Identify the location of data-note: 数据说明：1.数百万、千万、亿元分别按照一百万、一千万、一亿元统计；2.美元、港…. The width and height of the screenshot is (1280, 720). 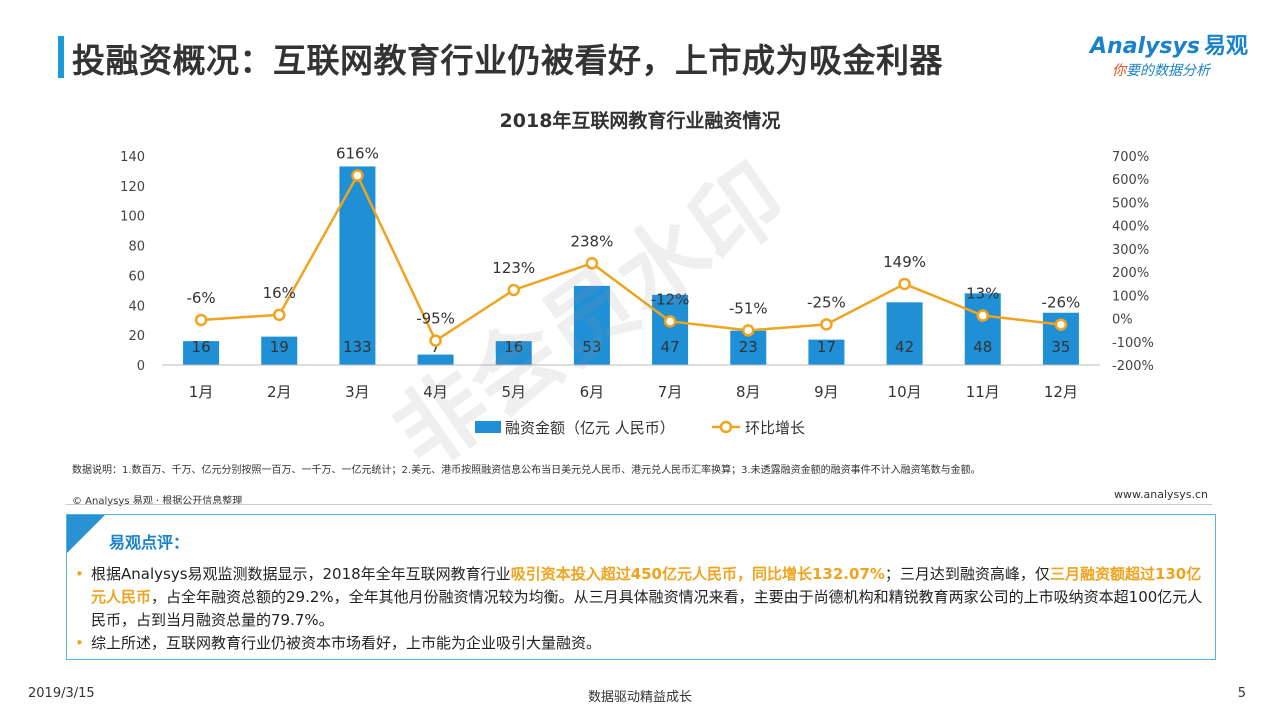
(526, 470).